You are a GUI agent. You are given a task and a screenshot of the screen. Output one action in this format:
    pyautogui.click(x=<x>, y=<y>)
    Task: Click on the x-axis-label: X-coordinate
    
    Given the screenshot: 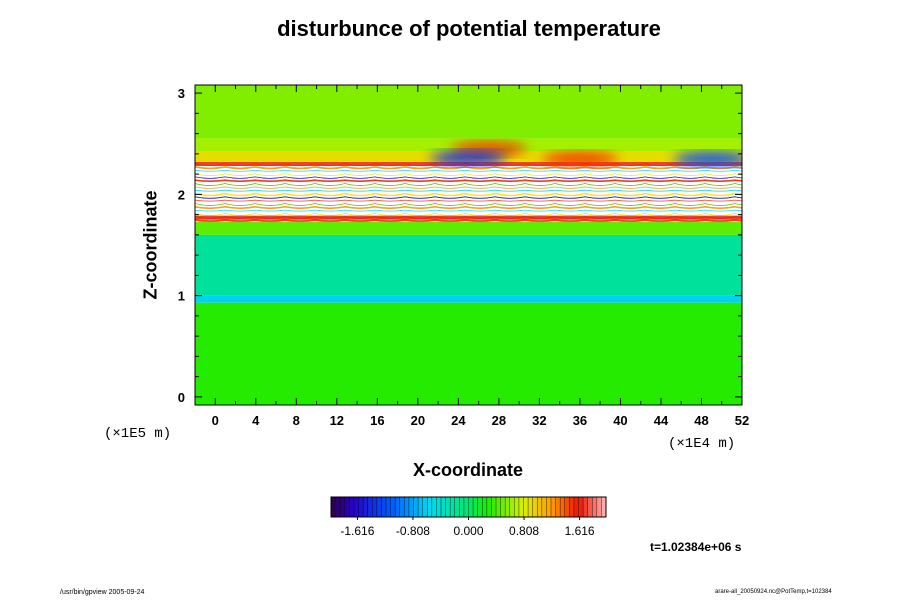 What is the action you would take?
    pyautogui.click(x=468, y=470)
    